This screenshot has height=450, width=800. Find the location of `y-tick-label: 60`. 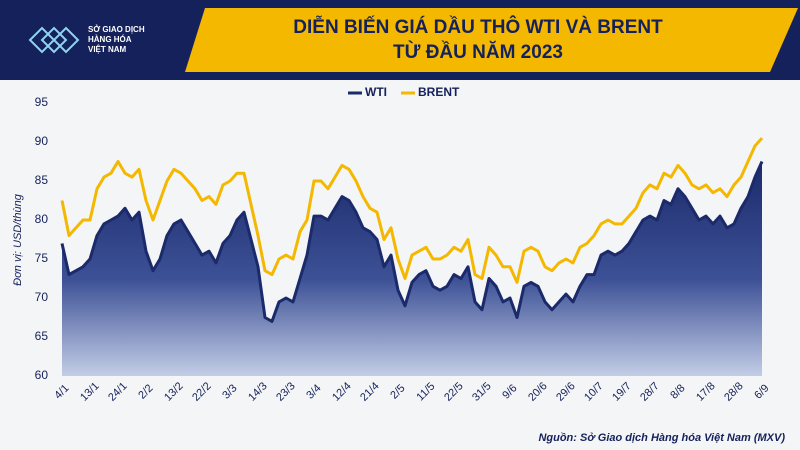

y-tick-label: 60 is located at coordinates (42, 375).